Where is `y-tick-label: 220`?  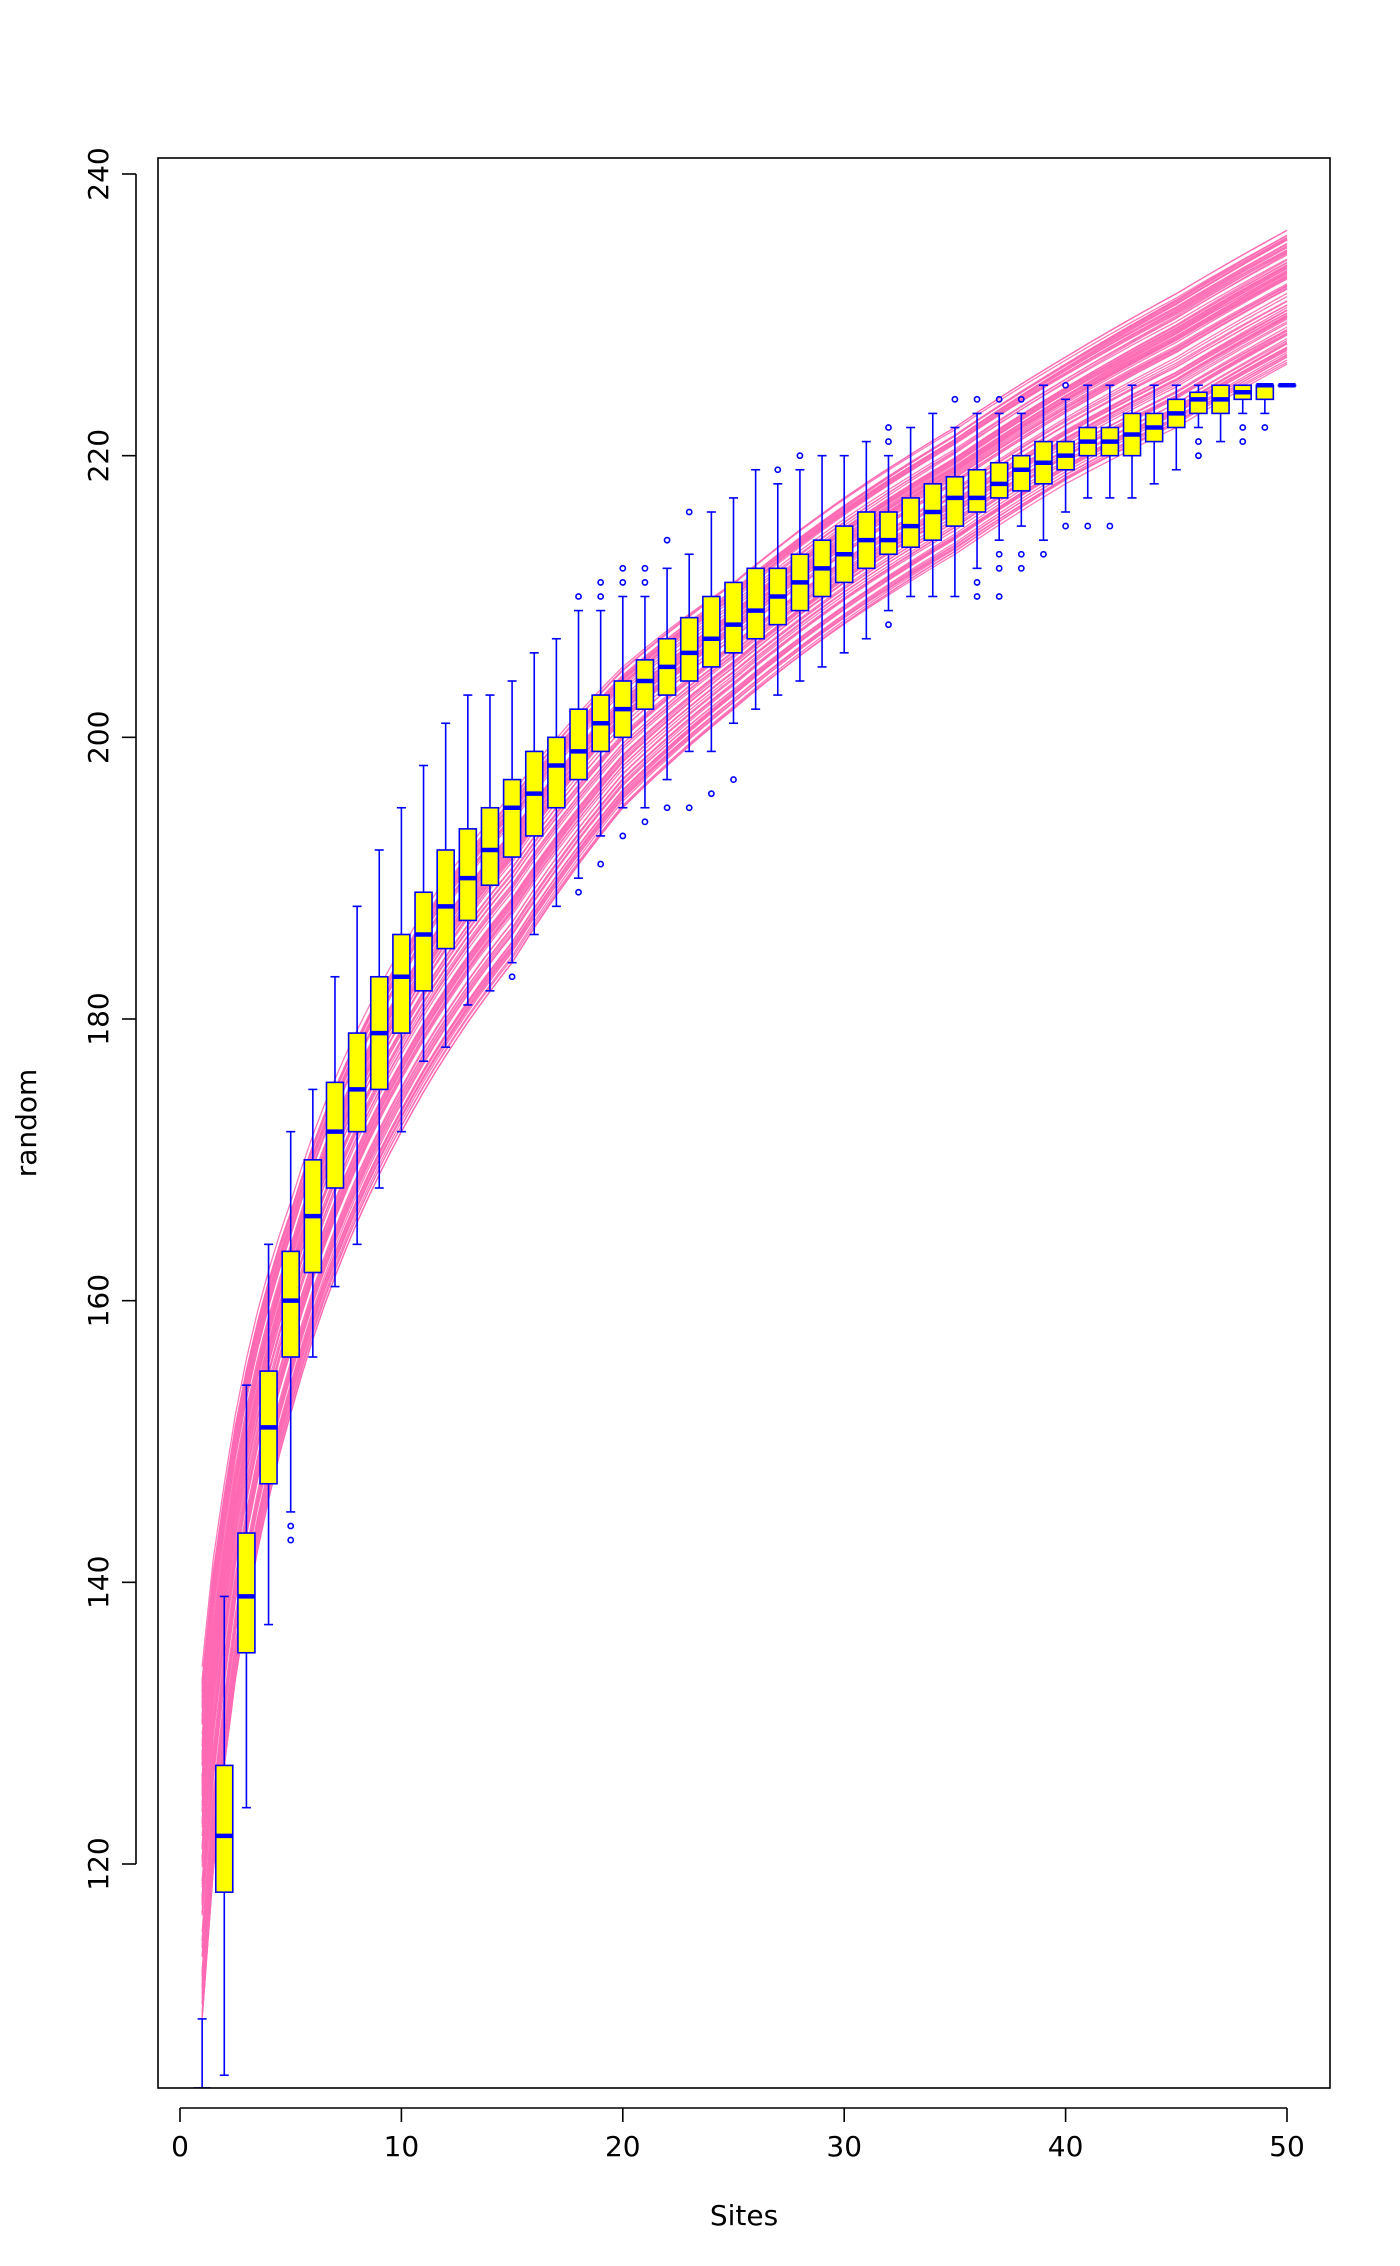
y-tick-label: 220 is located at coordinates (98, 455).